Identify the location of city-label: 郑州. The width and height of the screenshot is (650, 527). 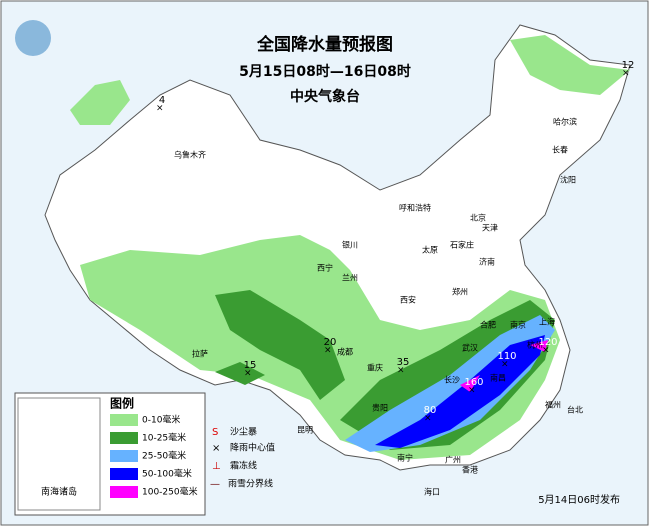
(460, 292).